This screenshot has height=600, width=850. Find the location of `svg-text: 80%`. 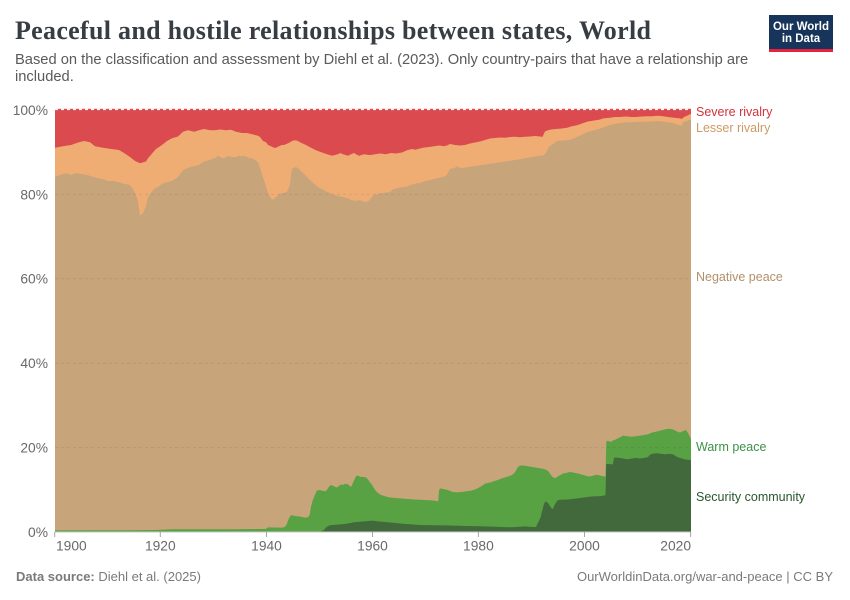

svg-text: 80% is located at coordinates (34, 194).